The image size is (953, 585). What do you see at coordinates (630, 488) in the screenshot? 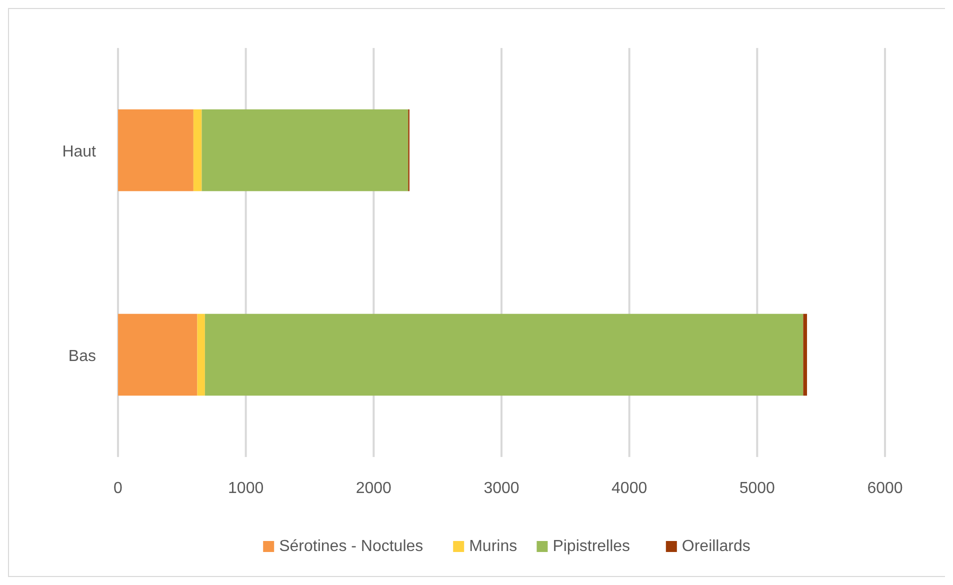
I see `x-tick-label: 4000` at bounding box center [630, 488].